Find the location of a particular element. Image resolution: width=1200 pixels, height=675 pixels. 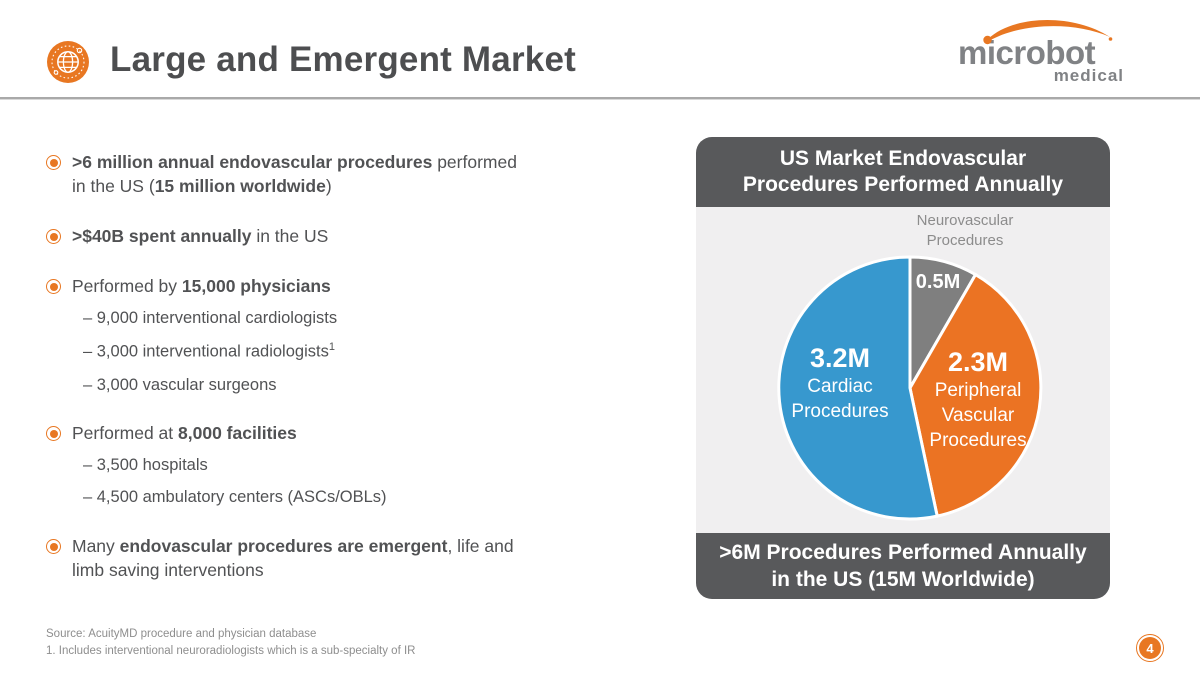

pie-slice-peripheral is located at coordinates (975, 395).